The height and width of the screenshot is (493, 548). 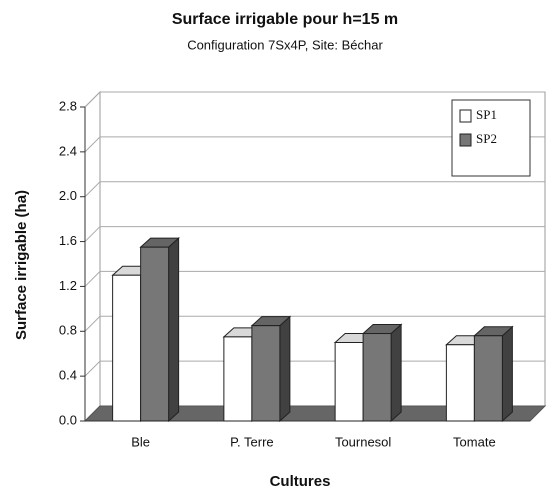 I want to click on y-tick-label: 1.6, so click(x=68, y=240).